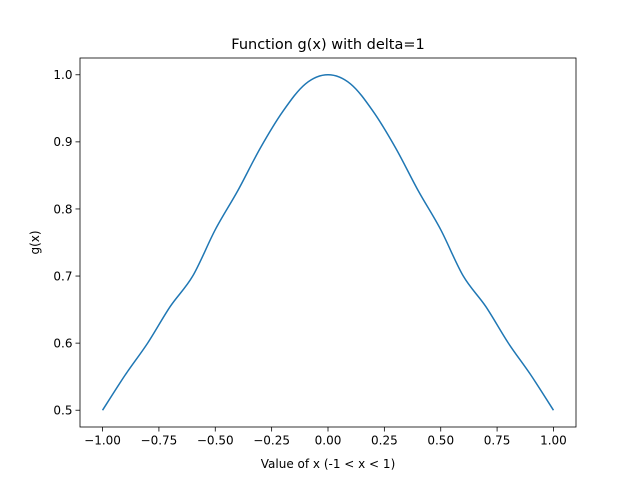  I want to click on x-tick-label: 0.50, so click(440, 441).